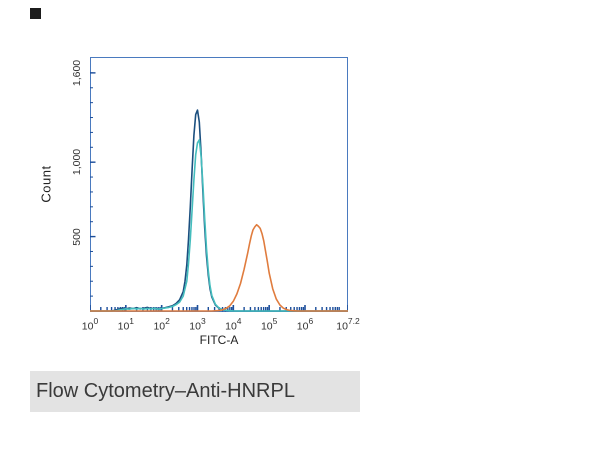 This screenshot has height=450, width=600. Describe the element at coordinates (90, 324) in the screenshot. I see `x-tick-label: 10⁰` at that location.